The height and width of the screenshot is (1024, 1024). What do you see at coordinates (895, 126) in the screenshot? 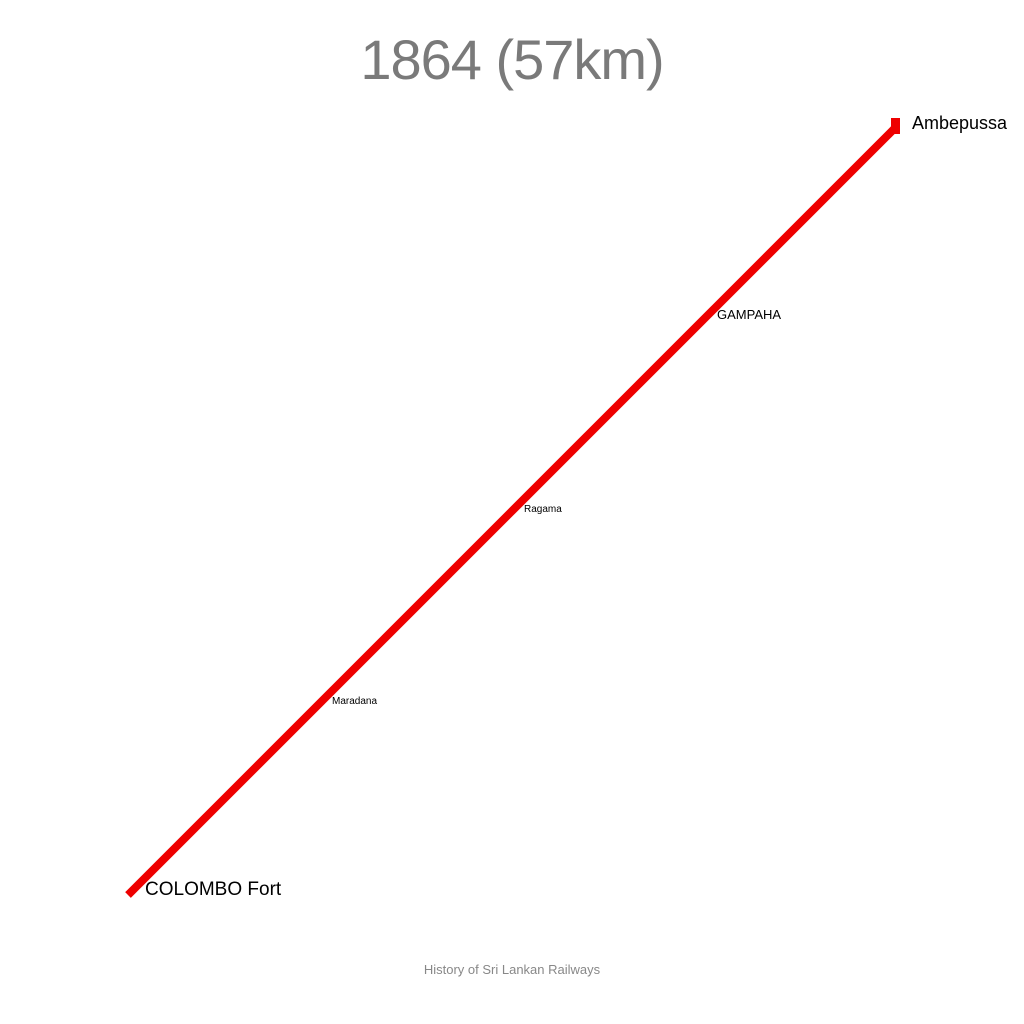
I see `terminus-marker` at bounding box center [895, 126].